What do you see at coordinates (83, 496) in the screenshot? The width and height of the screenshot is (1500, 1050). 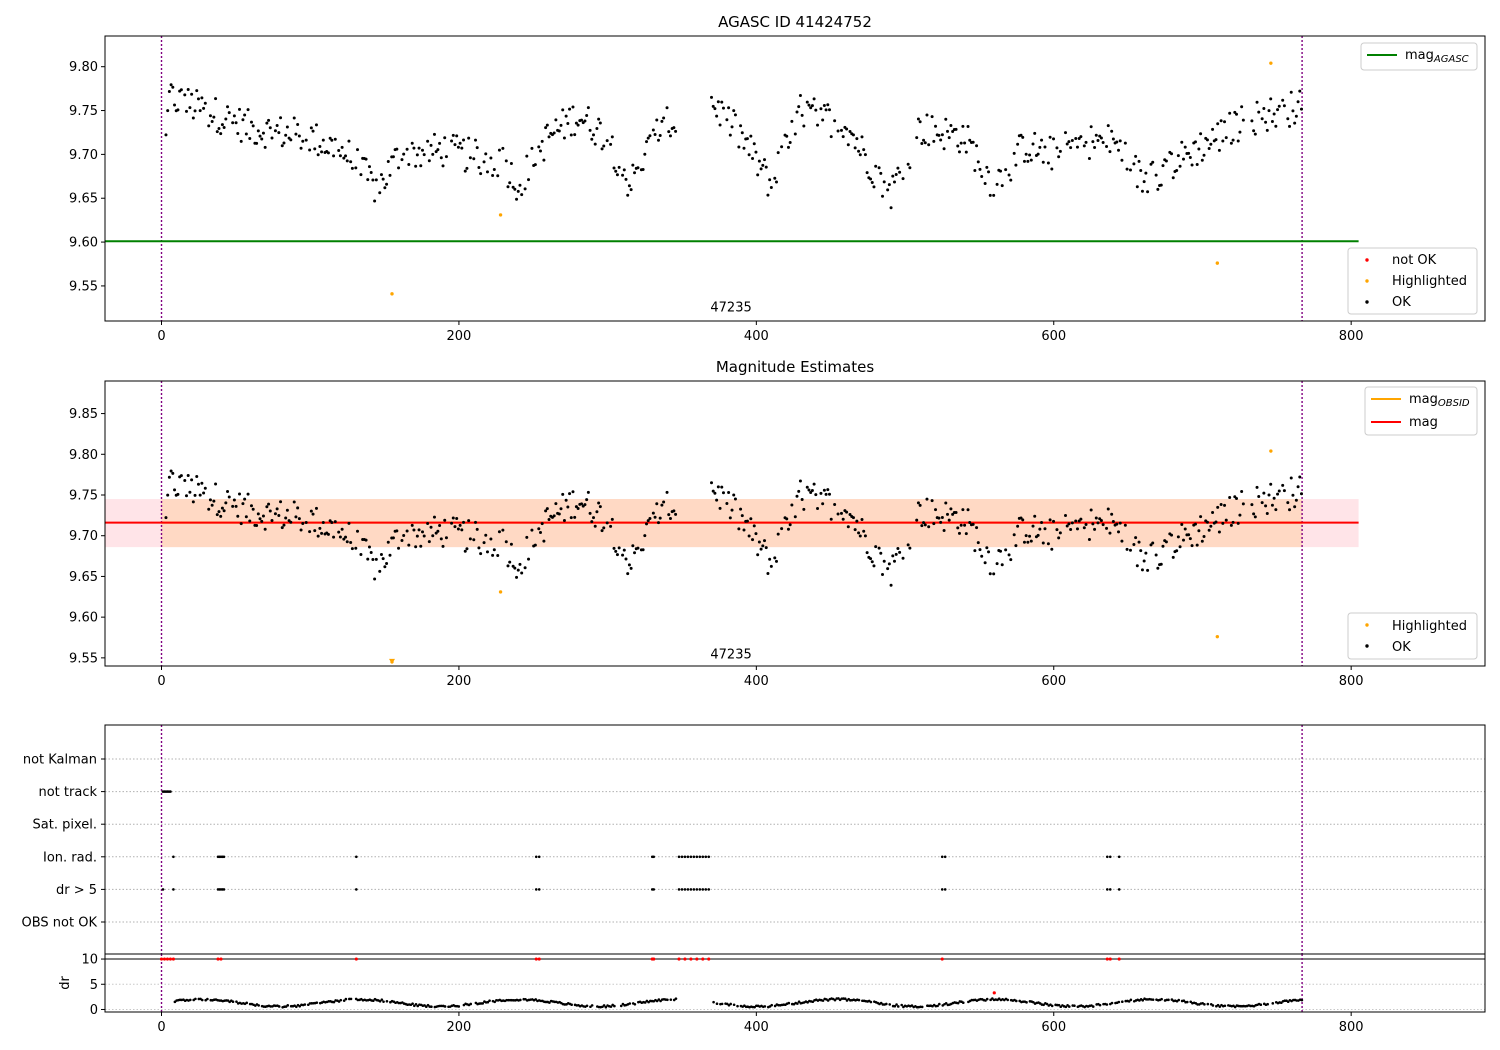 I see `y-tick-label: 9.75` at bounding box center [83, 496].